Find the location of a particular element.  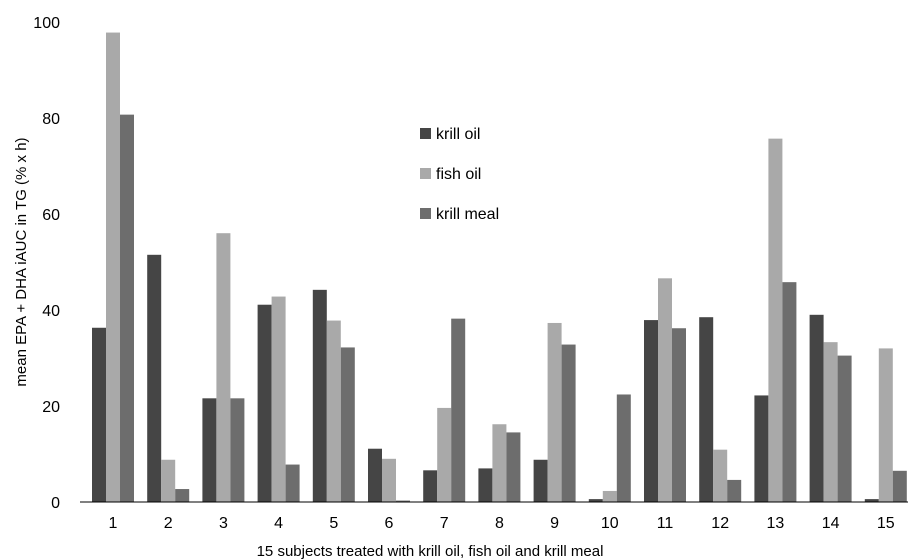

x-tick-label: 10 is located at coordinates (610, 523).